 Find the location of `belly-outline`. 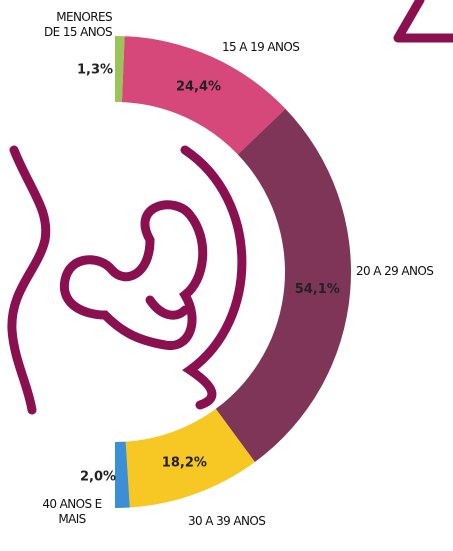

belly-outline is located at coordinates (213, 277).